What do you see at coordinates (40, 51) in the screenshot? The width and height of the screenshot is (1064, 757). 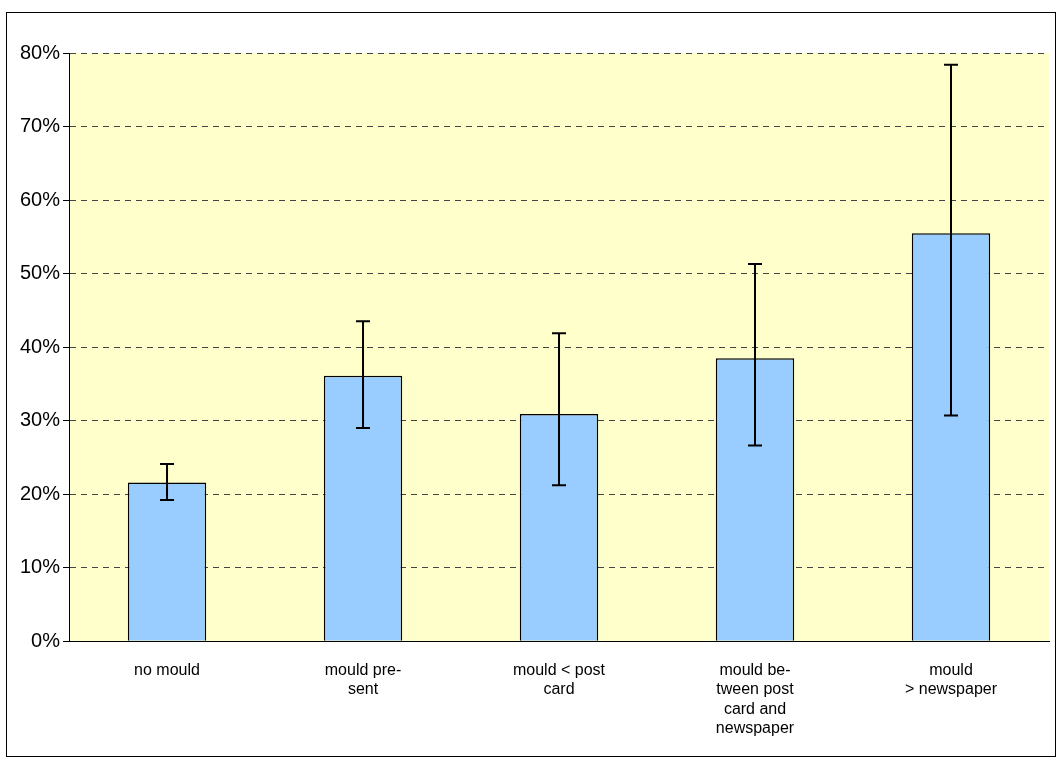 I see `y-tick-label: 80%` at bounding box center [40, 51].